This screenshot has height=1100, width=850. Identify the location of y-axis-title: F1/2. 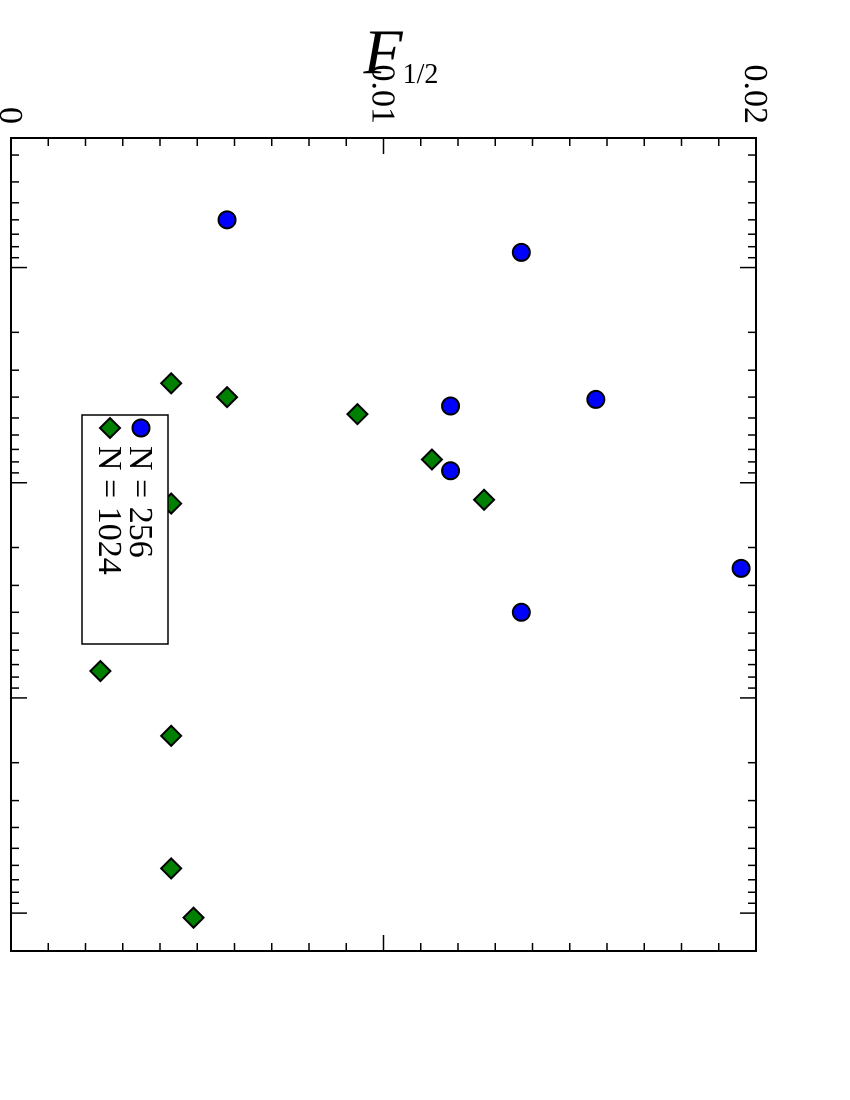
(401, 53).